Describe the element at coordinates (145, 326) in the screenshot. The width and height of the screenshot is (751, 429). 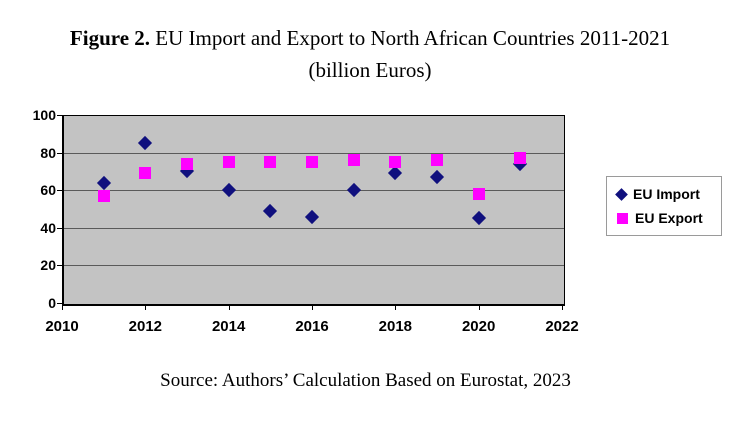
I see `x-axis-tick-label: 2012` at that location.